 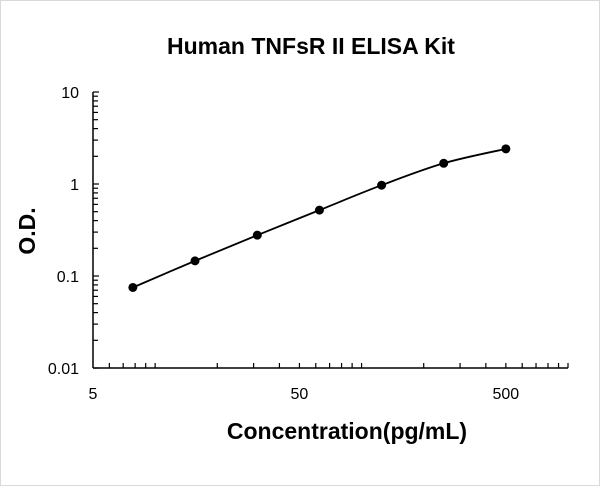 What do you see at coordinates (68, 277) in the screenshot?
I see `y-tick-label: 0.1` at bounding box center [68, 277].